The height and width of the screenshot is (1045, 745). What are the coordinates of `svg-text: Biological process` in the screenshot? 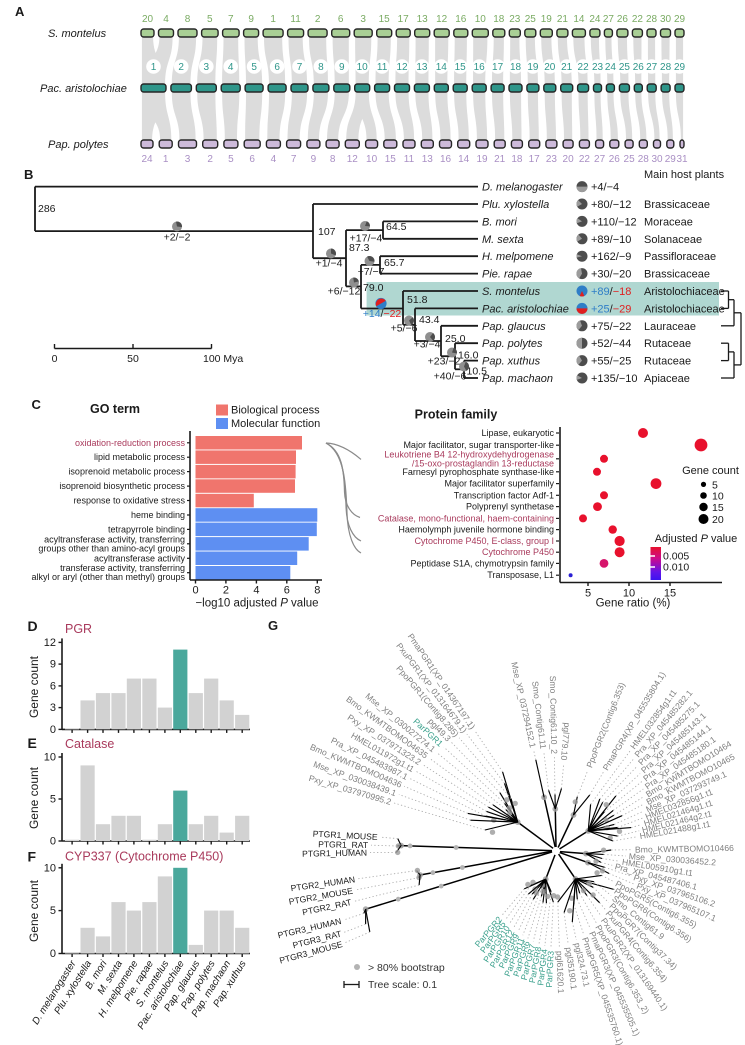 It's located at (275, 411).